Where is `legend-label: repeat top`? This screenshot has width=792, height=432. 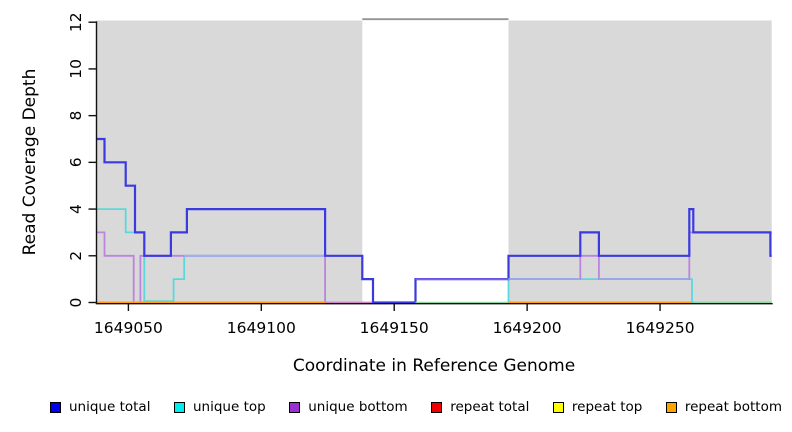
legend-label: repeat top is located at coordinates (607, 407).